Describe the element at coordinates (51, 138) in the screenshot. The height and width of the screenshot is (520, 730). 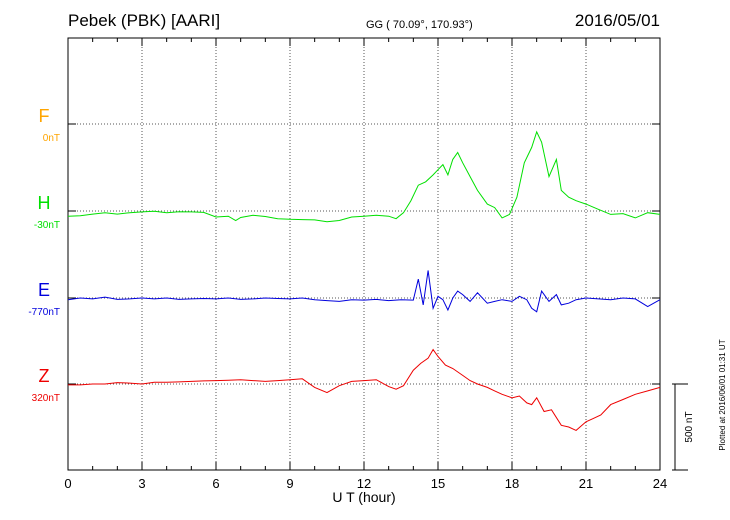
I see `series-offset-F: 0nT` at that location.